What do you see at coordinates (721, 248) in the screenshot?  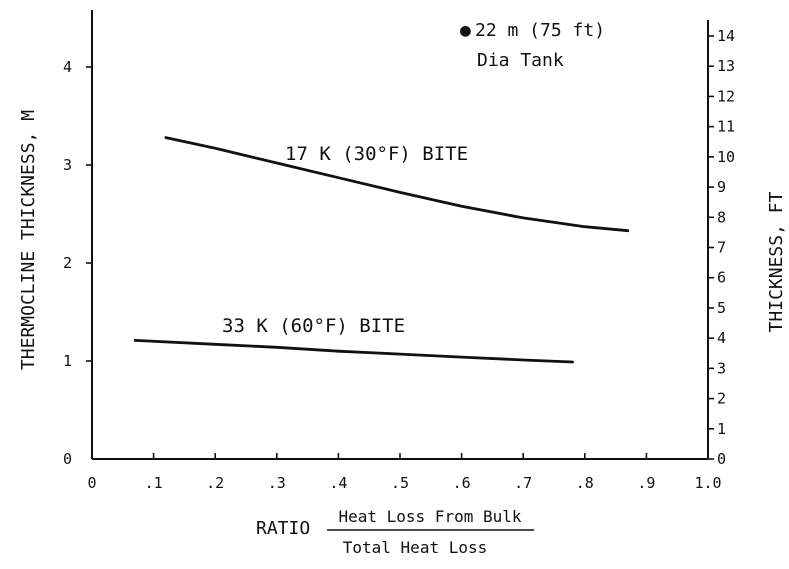 I see `right-tick-label: 7` at bounding box center [721, 248].